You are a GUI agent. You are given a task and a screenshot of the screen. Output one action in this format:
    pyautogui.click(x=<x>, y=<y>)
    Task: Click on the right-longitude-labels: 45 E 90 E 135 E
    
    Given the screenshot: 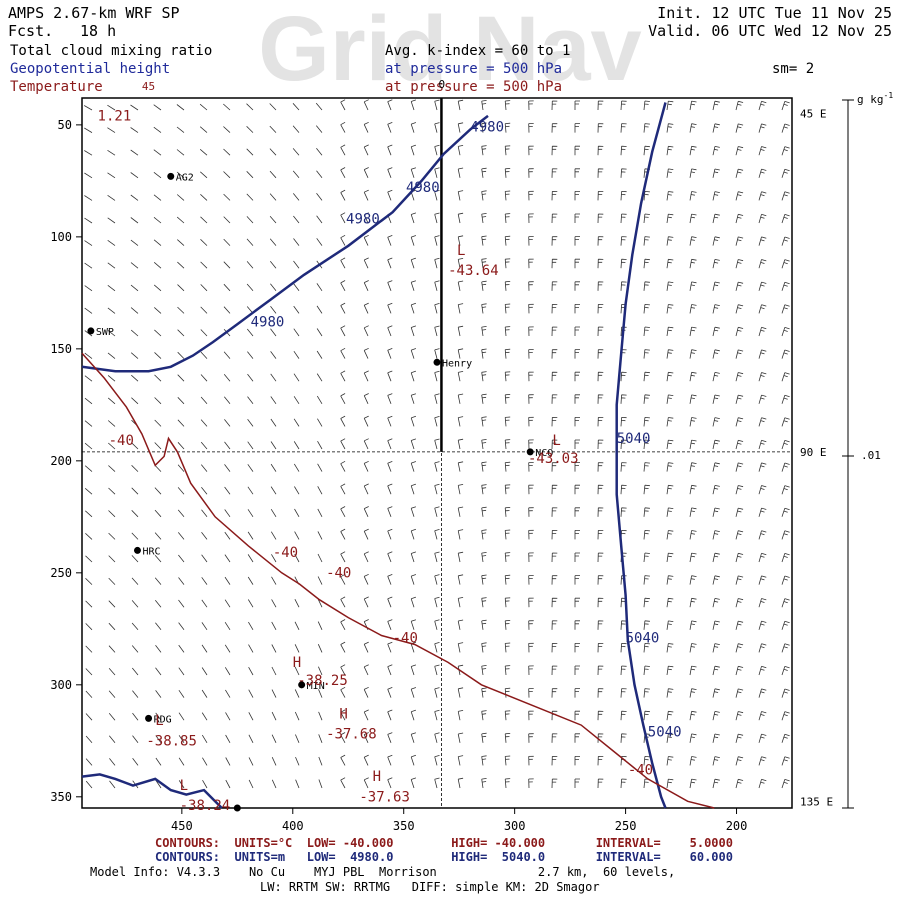 What is the action you would take?
    pyautogui.click(x=816, y=458)
    